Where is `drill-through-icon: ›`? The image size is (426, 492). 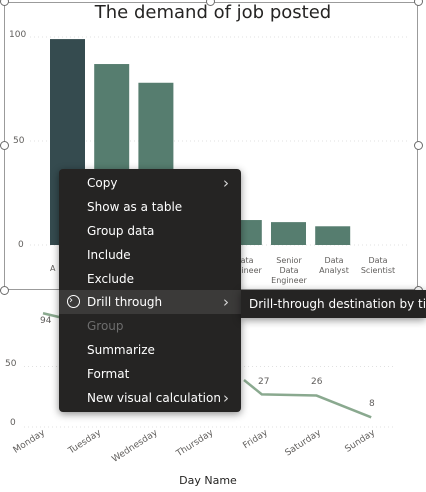 drill-through-icon: › is located at coordinates (73, 301).